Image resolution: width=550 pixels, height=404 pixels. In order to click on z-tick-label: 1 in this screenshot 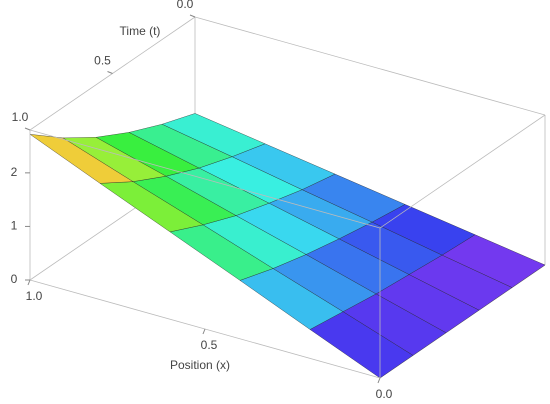, I will do `click(14, 226)`.